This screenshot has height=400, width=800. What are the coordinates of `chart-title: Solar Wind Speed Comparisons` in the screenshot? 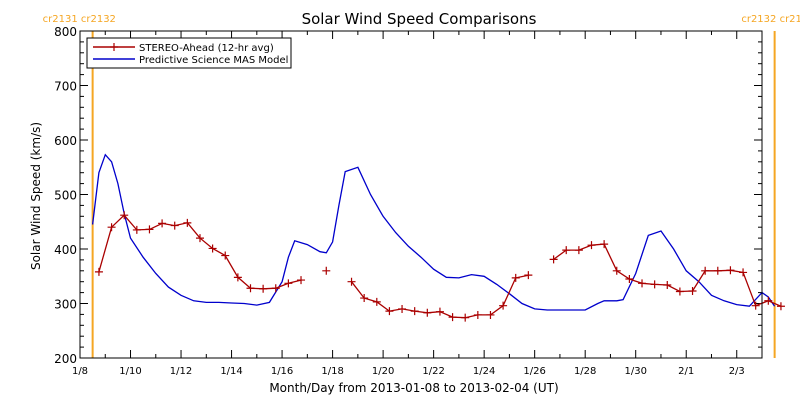 It's located at (419, 19).